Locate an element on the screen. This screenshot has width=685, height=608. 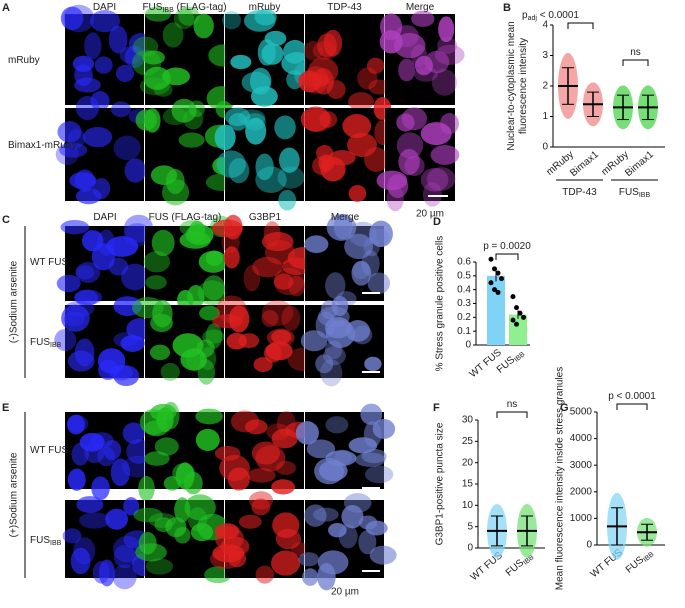
column-header: FUSIBB (FLAG-tag) is located at coordinates (184, 8).